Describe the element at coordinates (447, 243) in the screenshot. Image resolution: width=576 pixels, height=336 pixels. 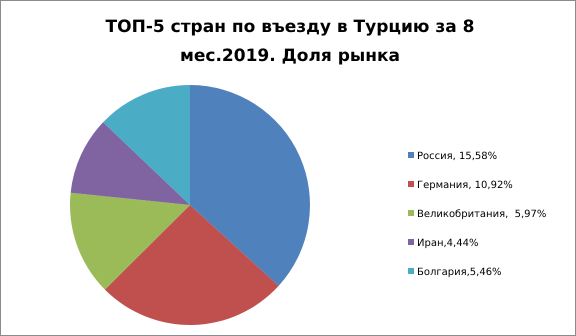
I see `legend-label: Иран,4,44%` at that location.